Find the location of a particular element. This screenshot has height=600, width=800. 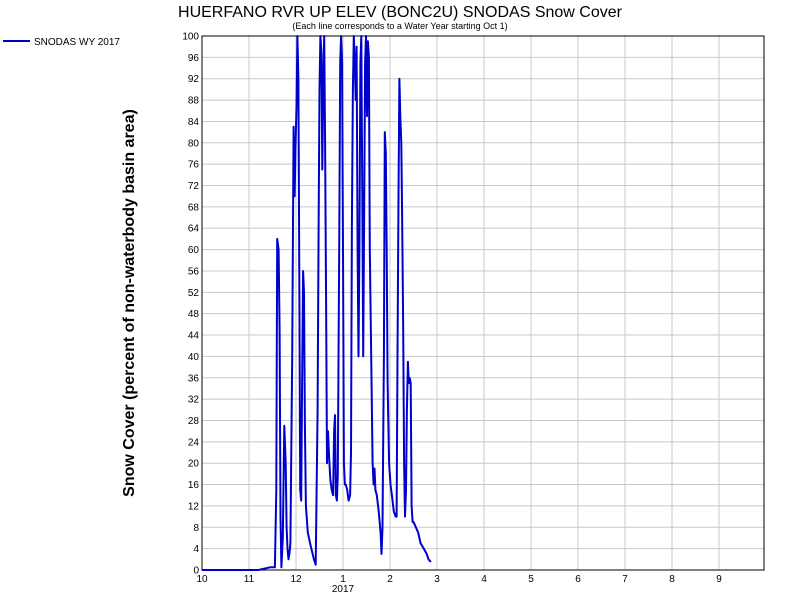

y-tick-label: 80 is located at coordinates (194, 143).